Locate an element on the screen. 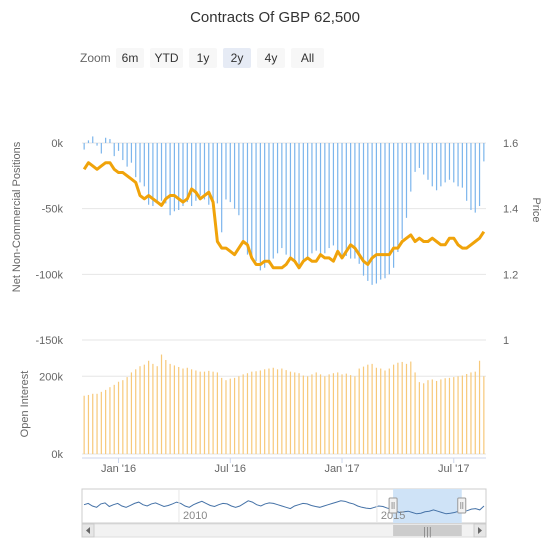 Image resolution: width=550 pixels, height=550 pixels. zoom-button-2y: 2y is located at coordinates (237, 58).